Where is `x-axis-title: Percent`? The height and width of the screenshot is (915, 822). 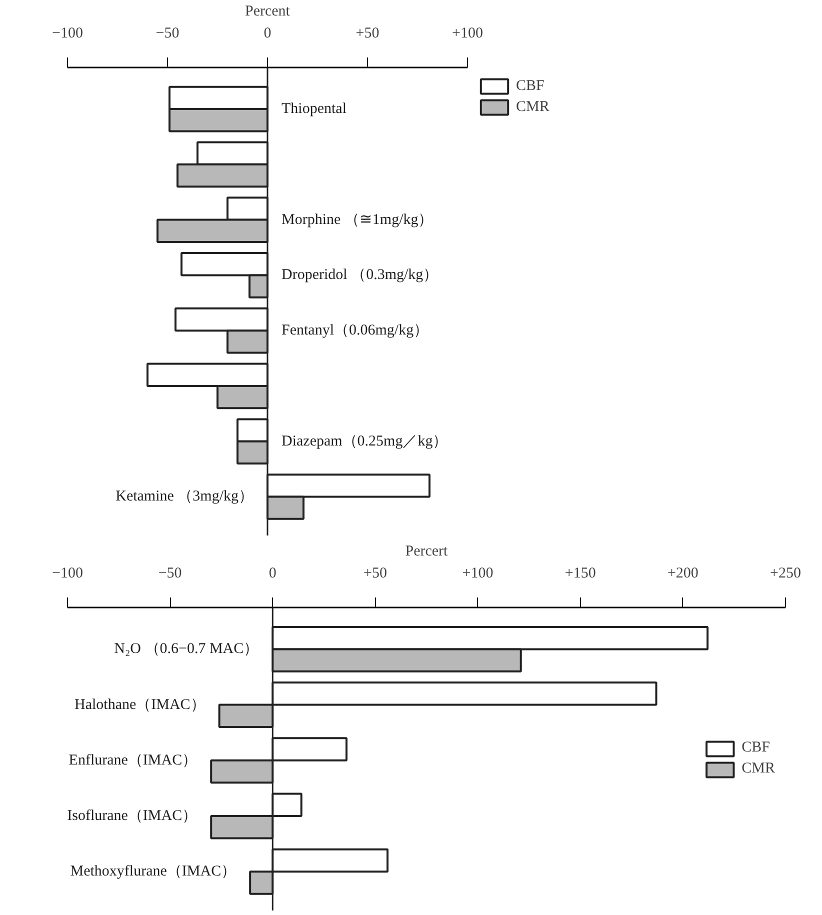
x-axis-title: Percent is located at coordinates (268, 12).